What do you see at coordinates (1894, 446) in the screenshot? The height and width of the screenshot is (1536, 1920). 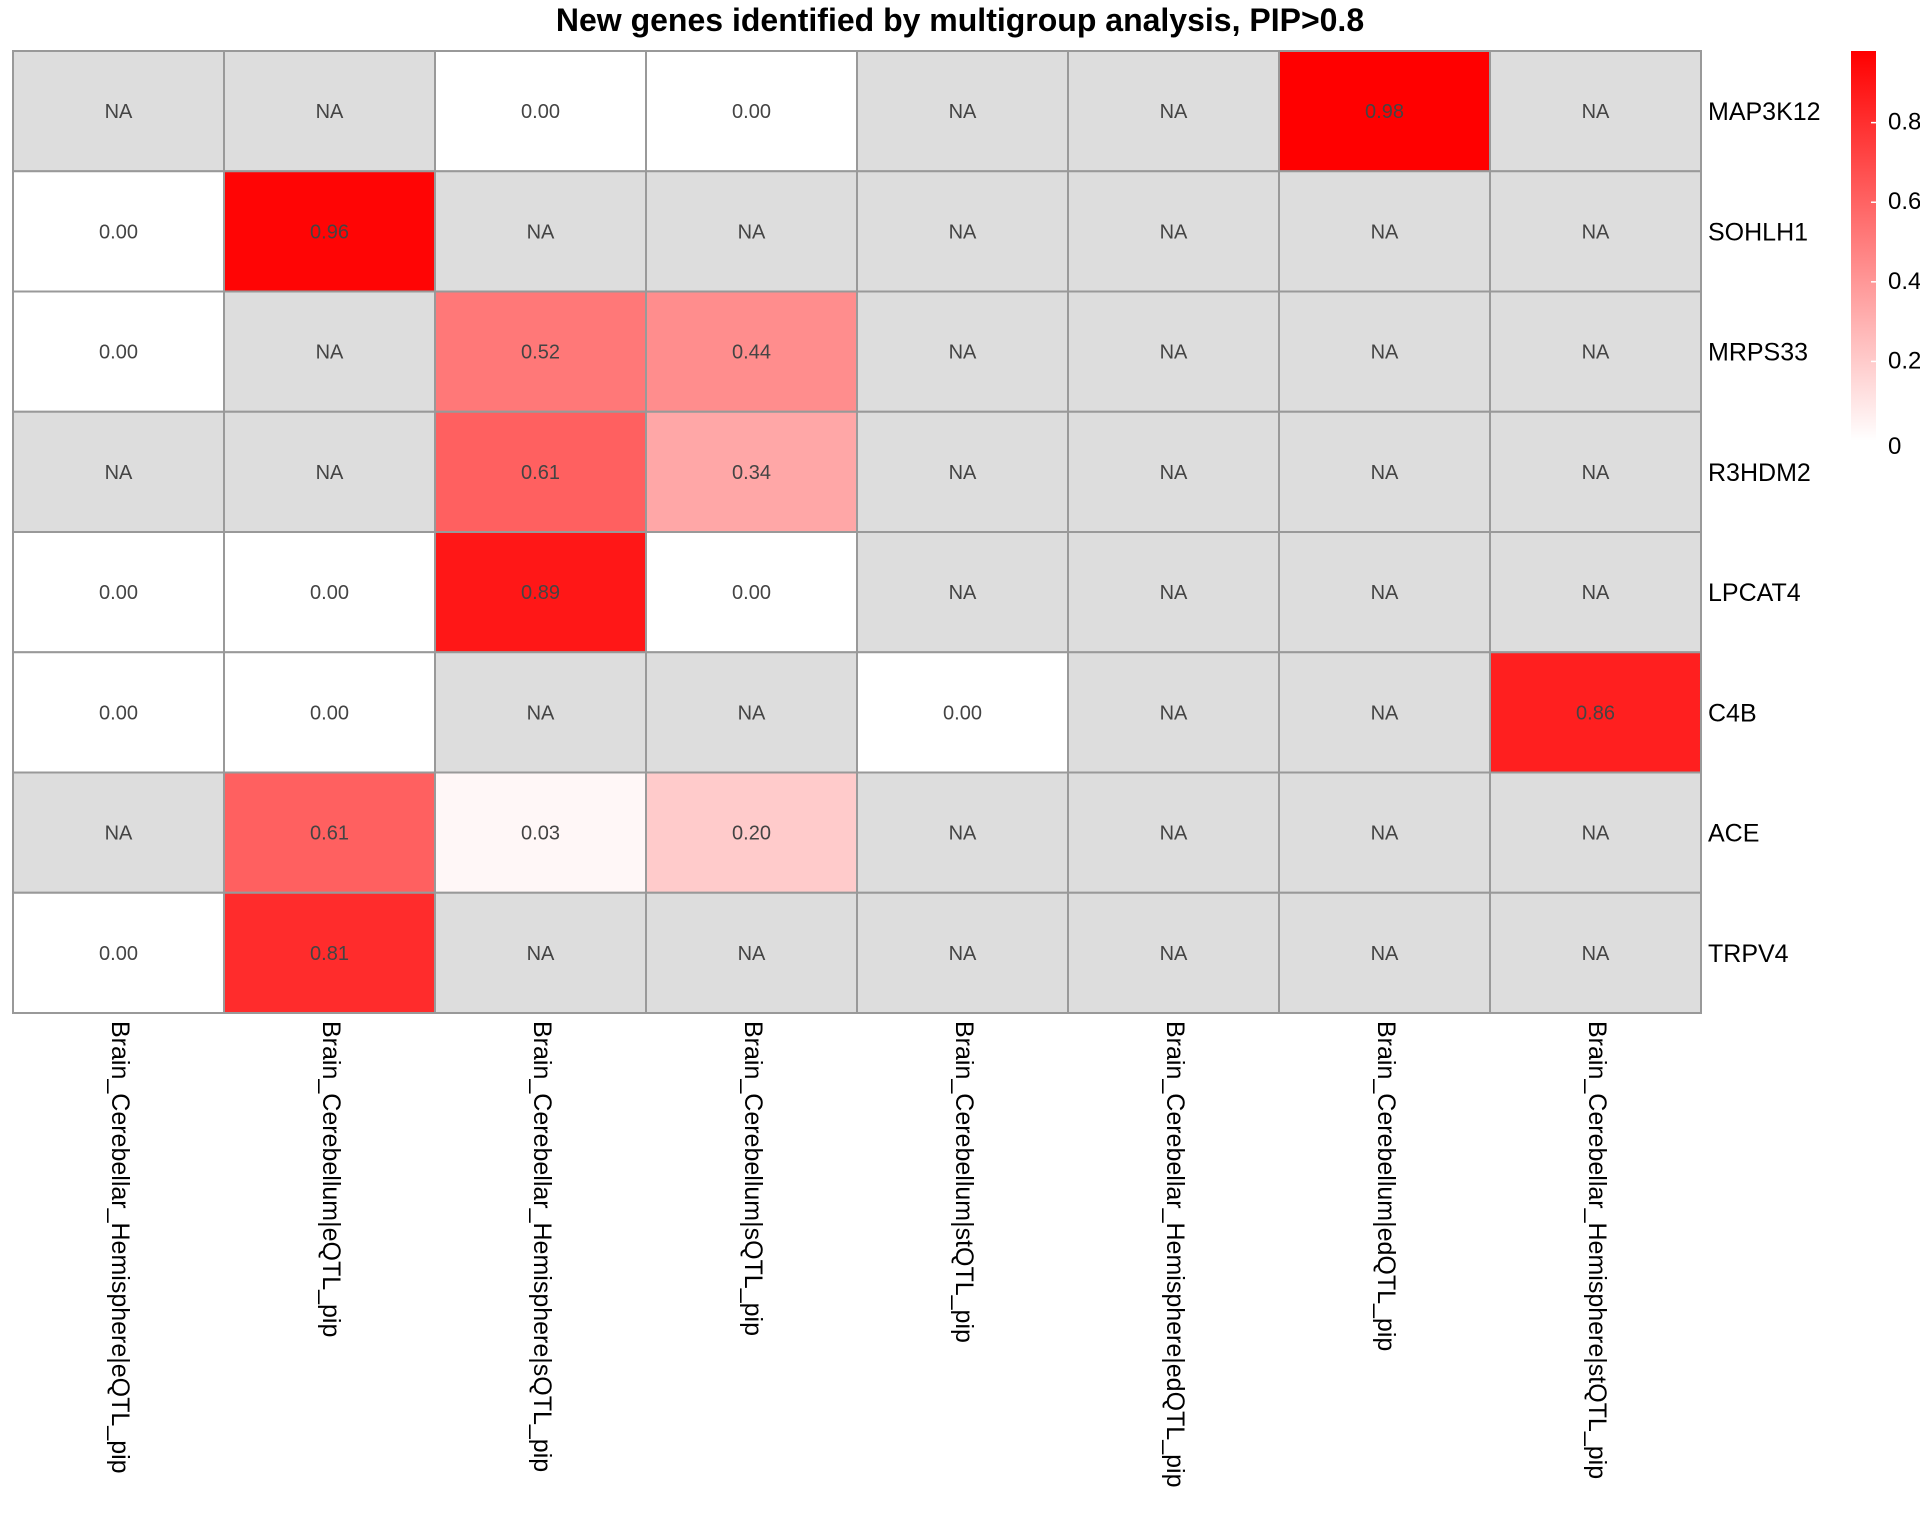 I see `legend-tick-label: 0` at bounding box center [1894, 446].